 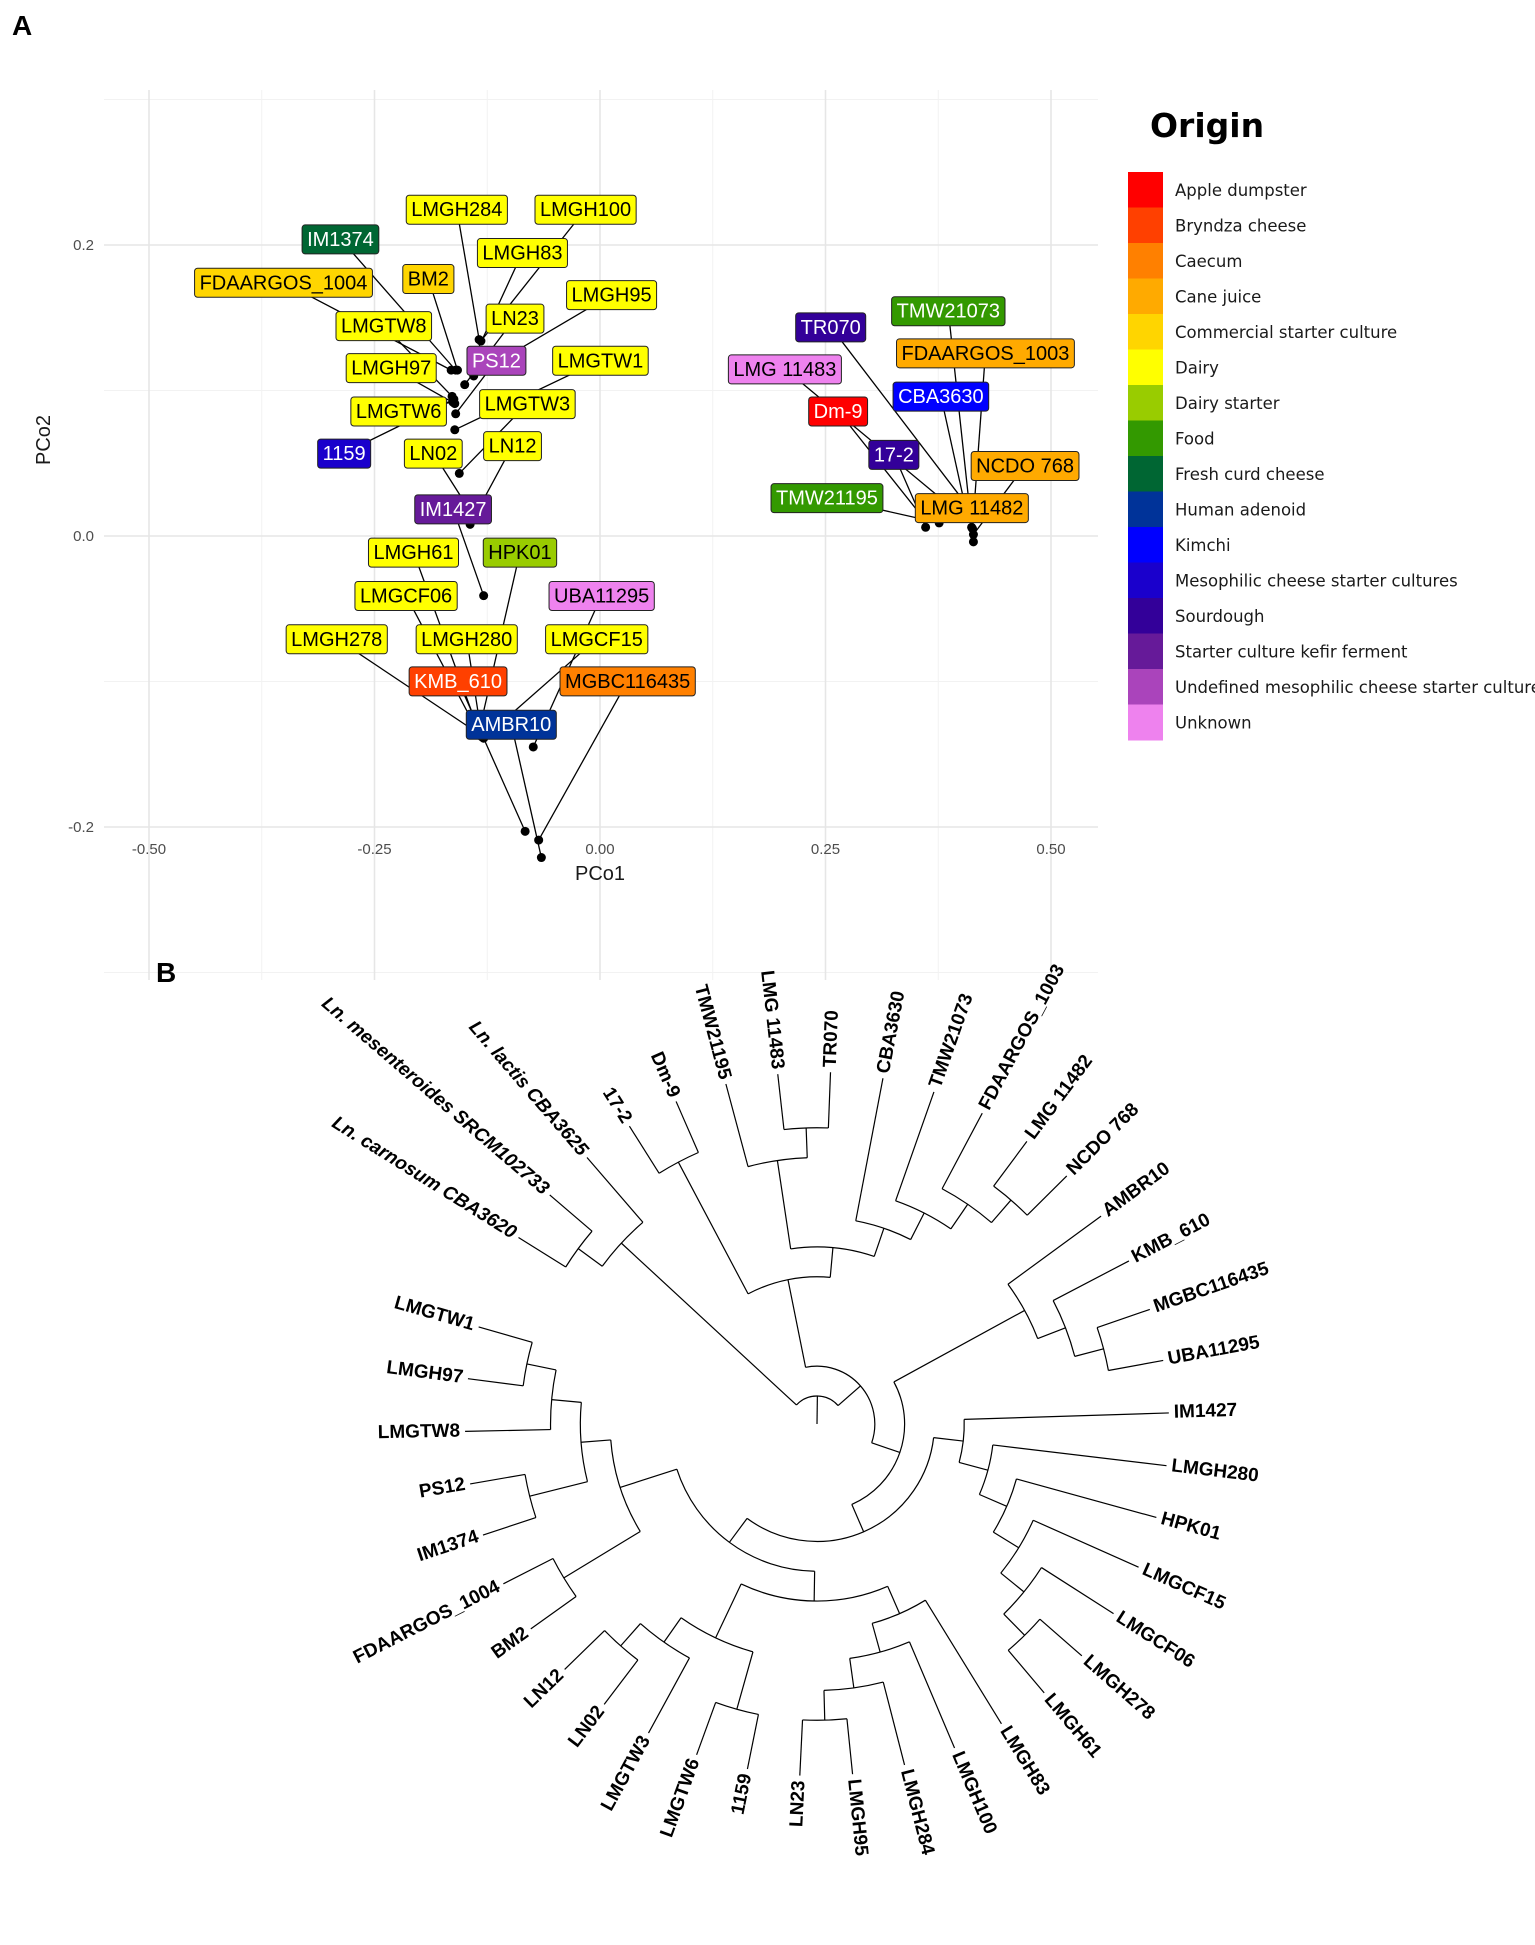 I want to click on tree-leaf-label: TMW21195, so click(x=713, y=1032).